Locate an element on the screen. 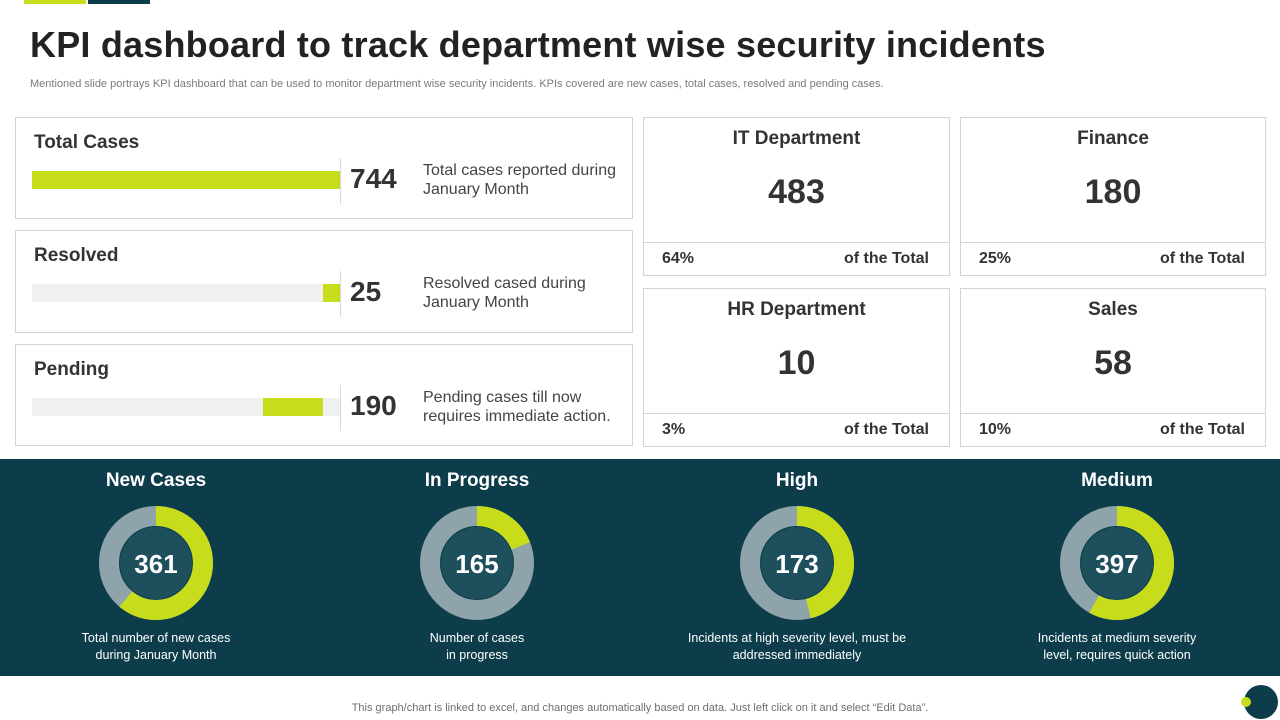 Image resolution: width=1280 pixels, height=720 pixels. donut-chart: 165 is located at coordinates (477, 563).